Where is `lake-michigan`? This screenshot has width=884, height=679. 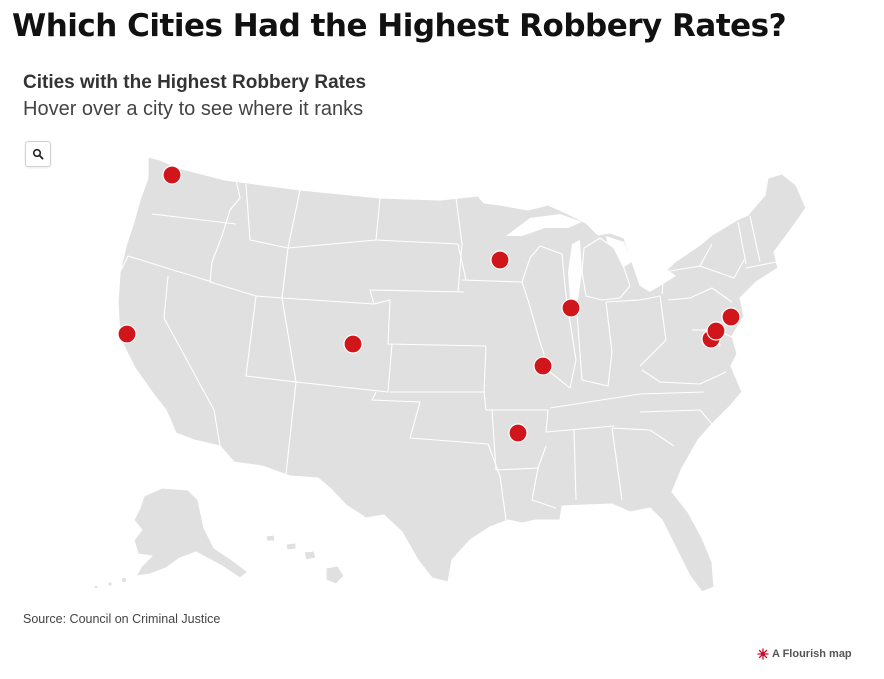
lake-michigan is located at coordinates (575, 270).